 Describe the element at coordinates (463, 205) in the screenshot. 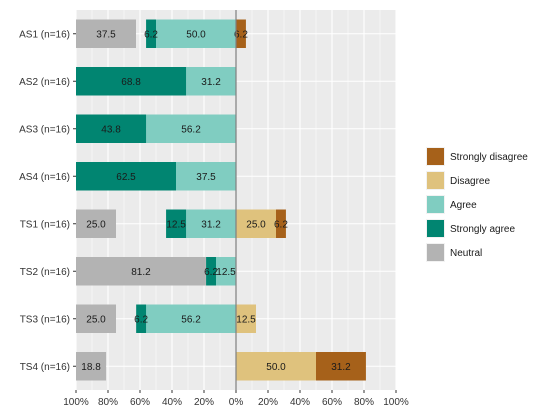

I see `legend-label: Agree` at that location.